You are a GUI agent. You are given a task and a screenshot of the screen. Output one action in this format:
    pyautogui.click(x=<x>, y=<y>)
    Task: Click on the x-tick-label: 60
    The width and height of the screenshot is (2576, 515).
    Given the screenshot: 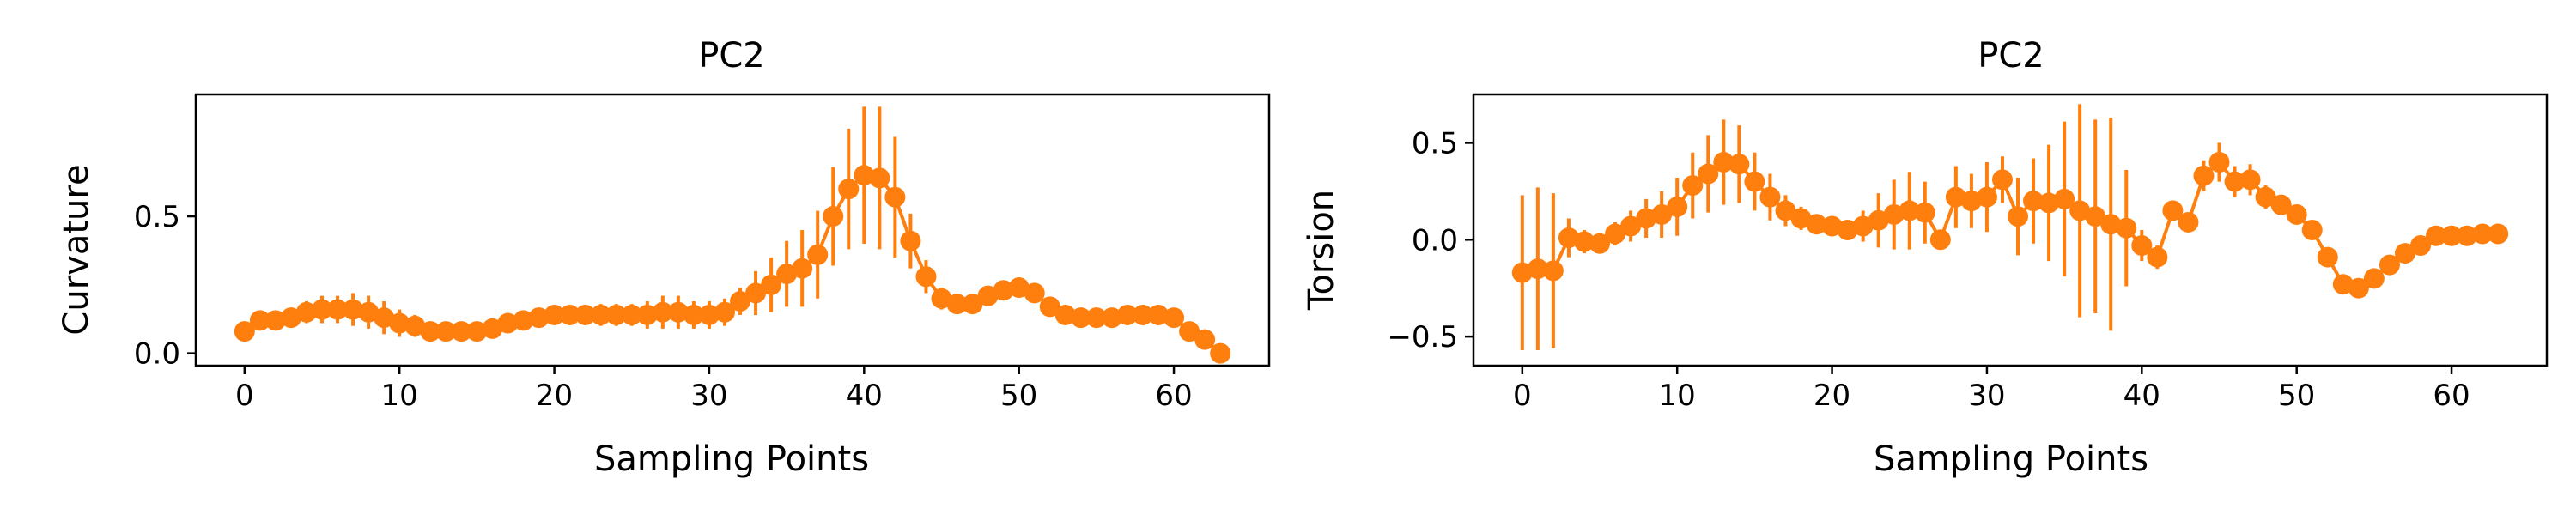 What is the action you would take?
    pyautogui.click(x=2451, y=396)
    